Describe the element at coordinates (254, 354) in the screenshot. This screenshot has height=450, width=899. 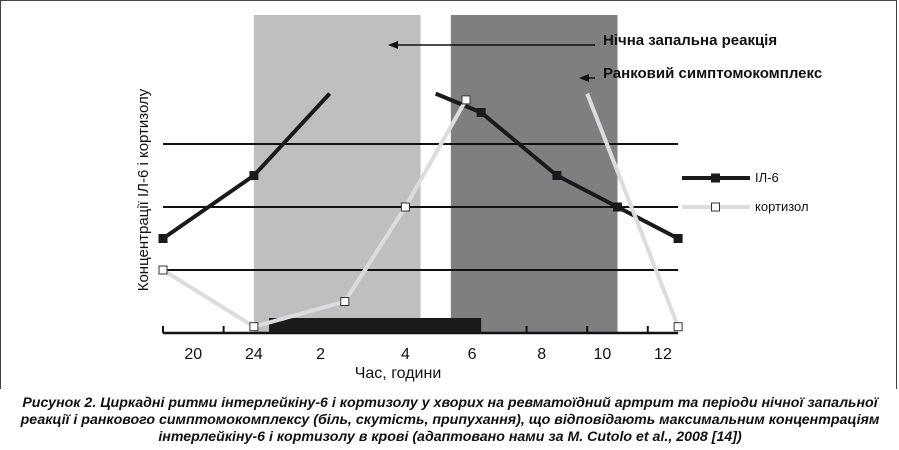
I see `x-tick-label: 24` at that location.